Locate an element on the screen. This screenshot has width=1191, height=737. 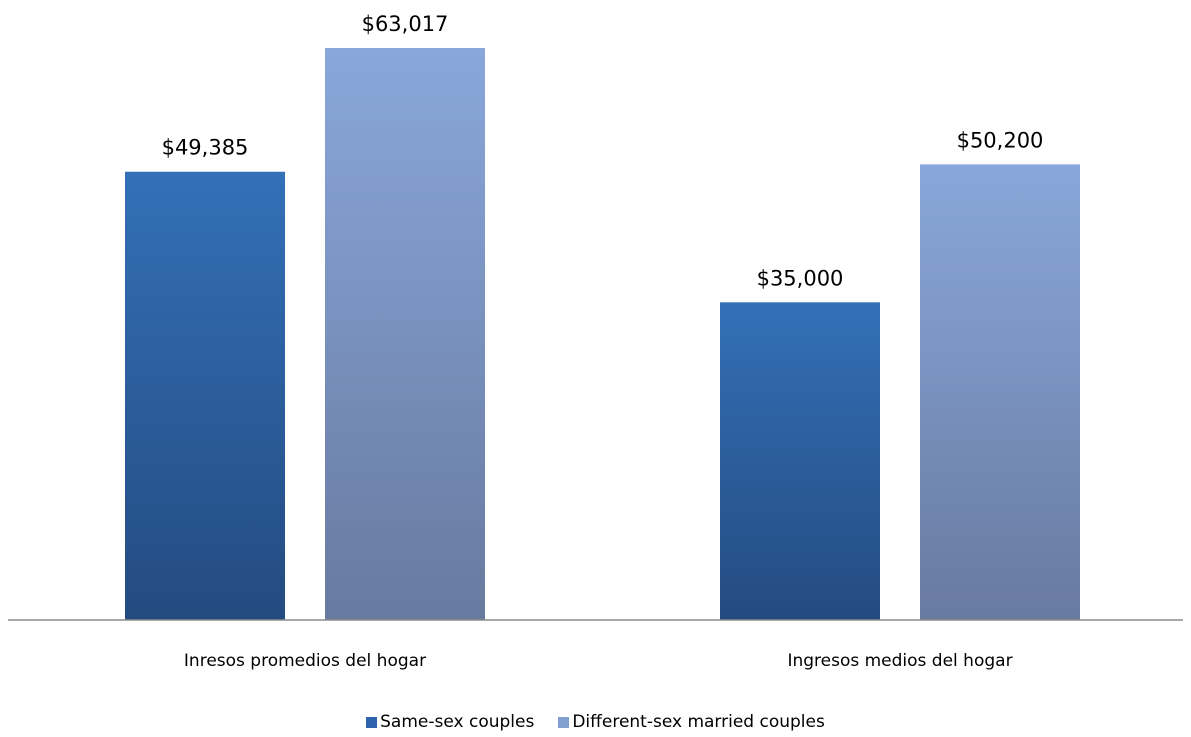
data-label-s1-c0: $63,017 is located at coordinates (405, 24).